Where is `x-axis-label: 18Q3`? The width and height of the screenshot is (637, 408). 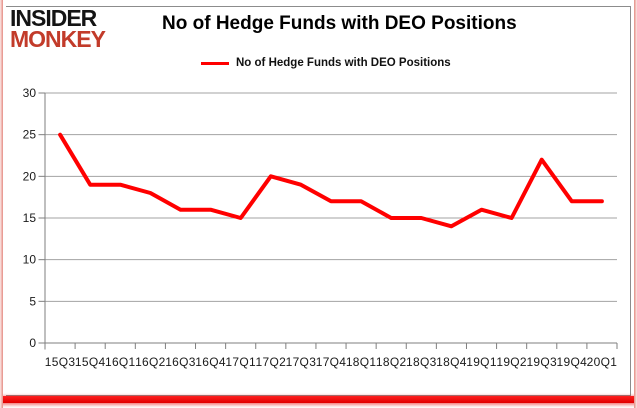 x-axis-label: 18Q3 is located at coordinates (421, 362).